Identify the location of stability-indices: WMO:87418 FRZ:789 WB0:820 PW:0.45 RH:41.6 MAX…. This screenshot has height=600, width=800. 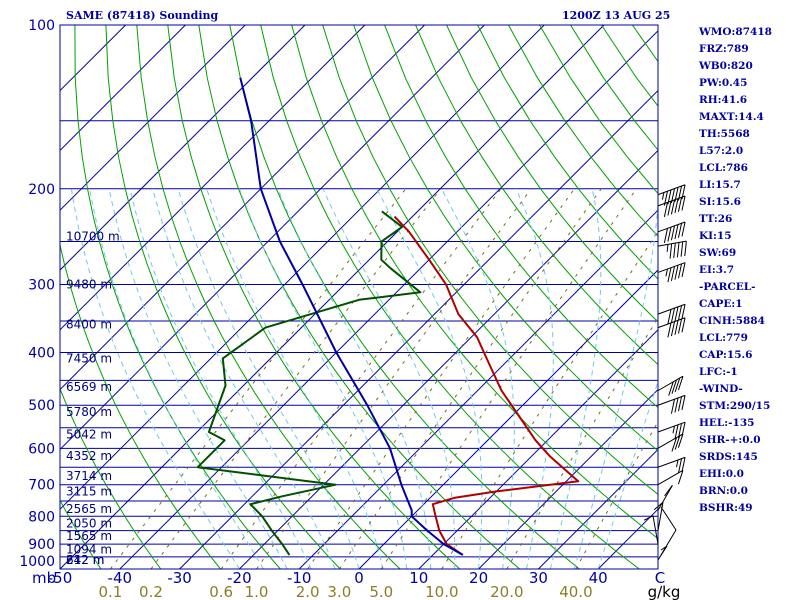
(749, 270).